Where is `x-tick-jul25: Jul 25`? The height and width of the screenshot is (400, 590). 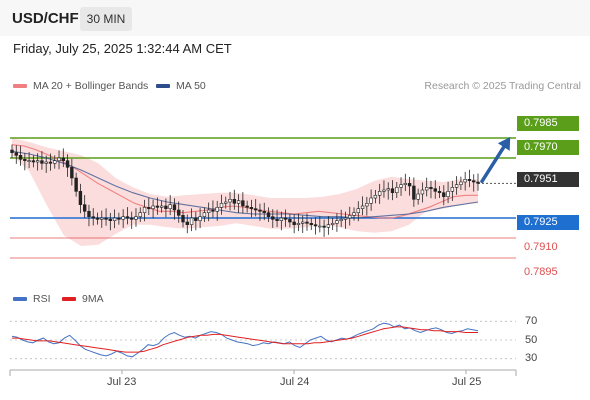
x-tick-jul25: Jul 25 is located at coordinates (467, 382).